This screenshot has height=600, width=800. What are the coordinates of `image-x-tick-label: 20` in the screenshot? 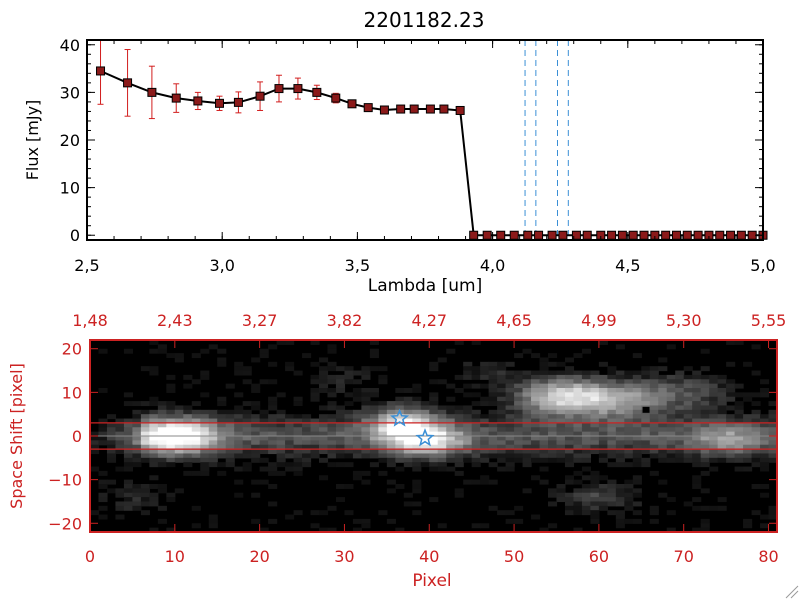 It's located at (259, 556).